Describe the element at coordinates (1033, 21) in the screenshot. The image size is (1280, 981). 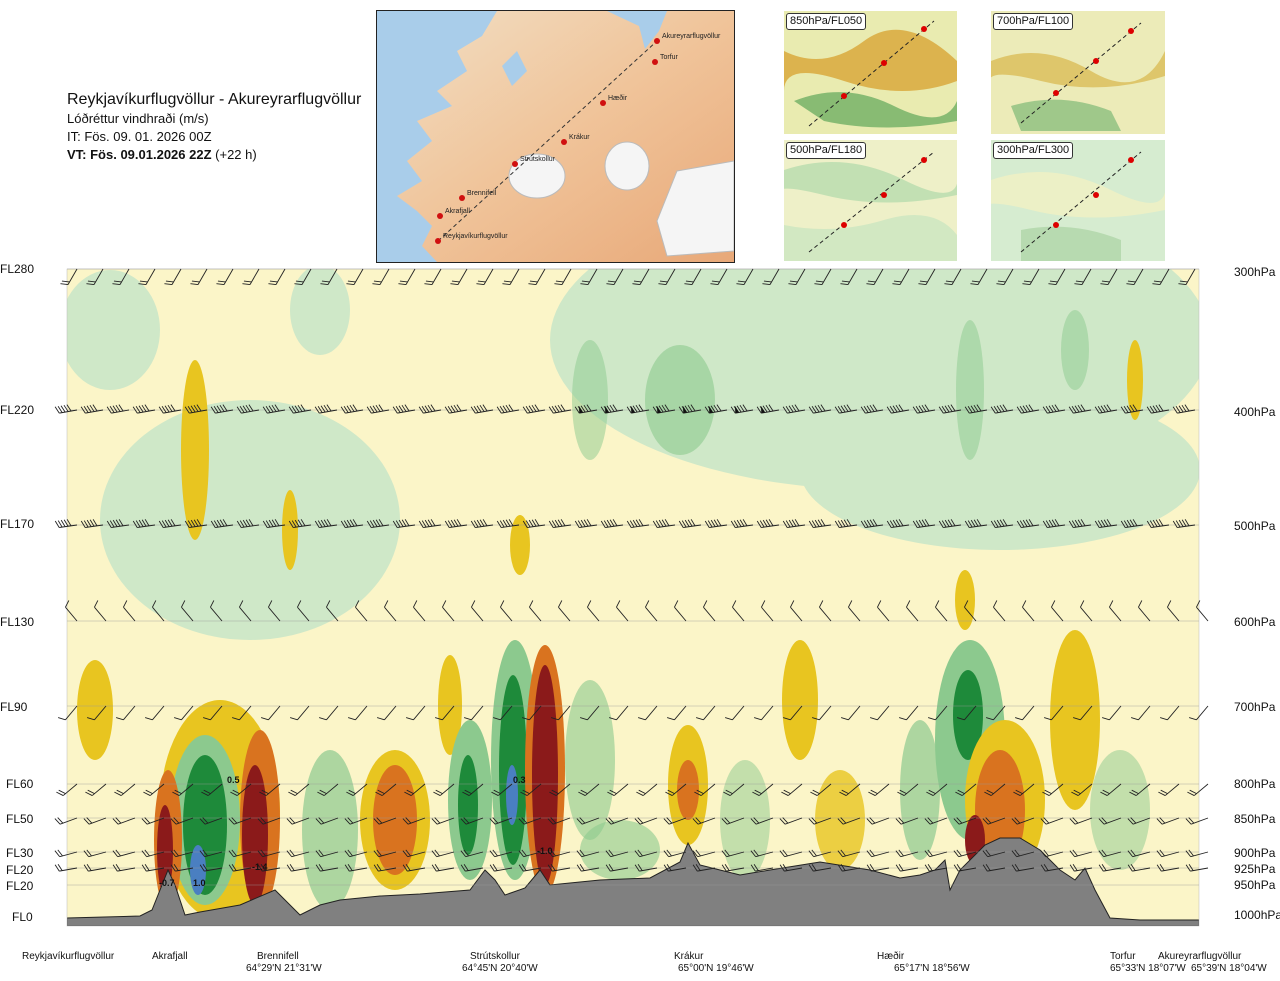
I see `thumbnail-700-label: 700hPa/FL100` at that location.